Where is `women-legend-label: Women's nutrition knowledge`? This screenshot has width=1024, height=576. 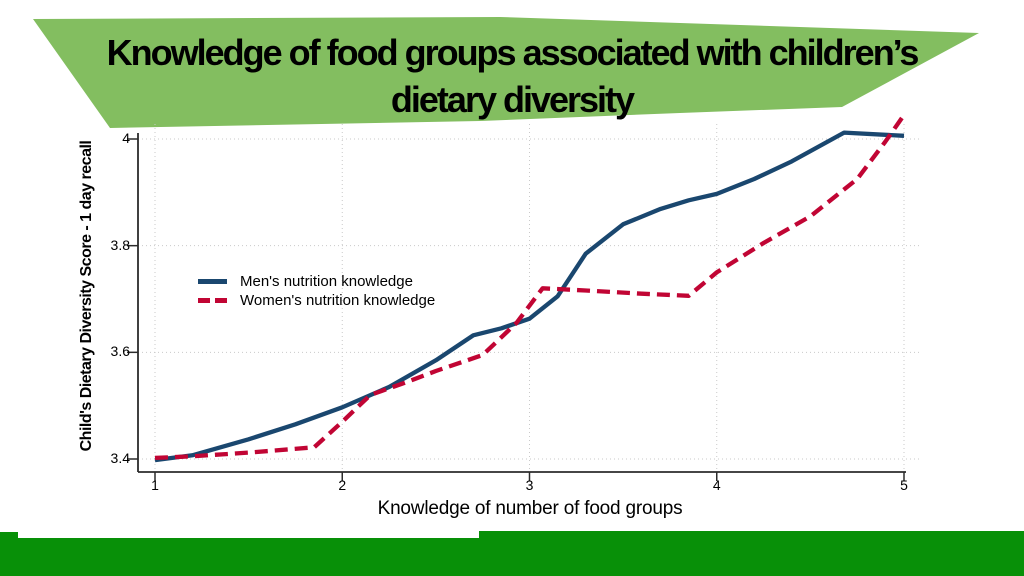
women-legend-label: Women's nutrition knowledge is located at coordinates (338, 300).